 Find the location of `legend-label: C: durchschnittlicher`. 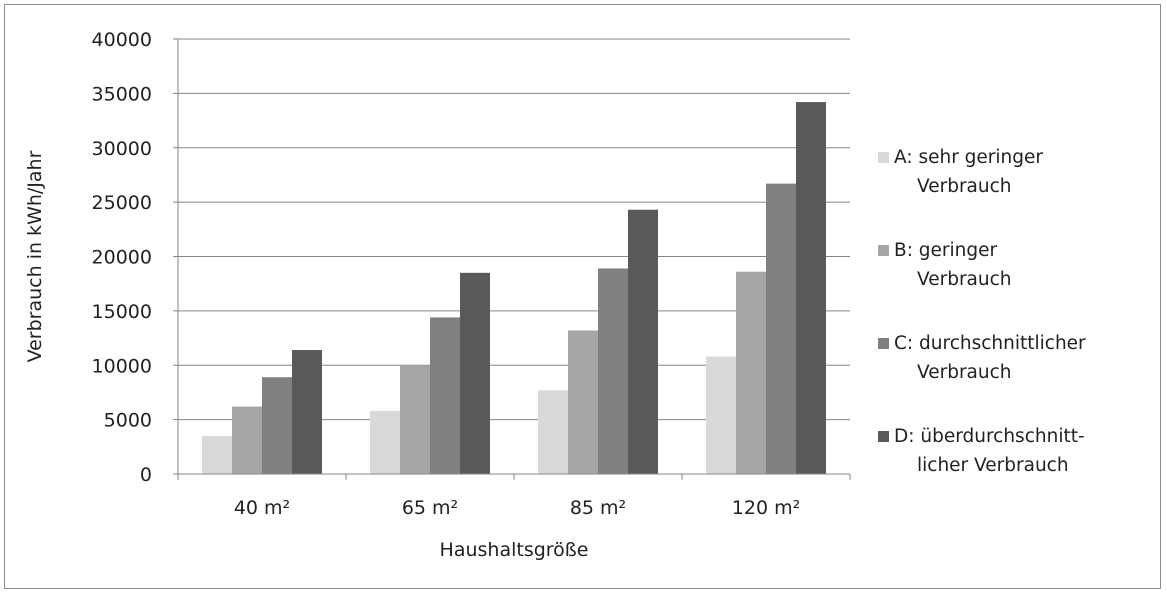

legend-label: C: durchschnittlicher is located at coordinates (990, 343).